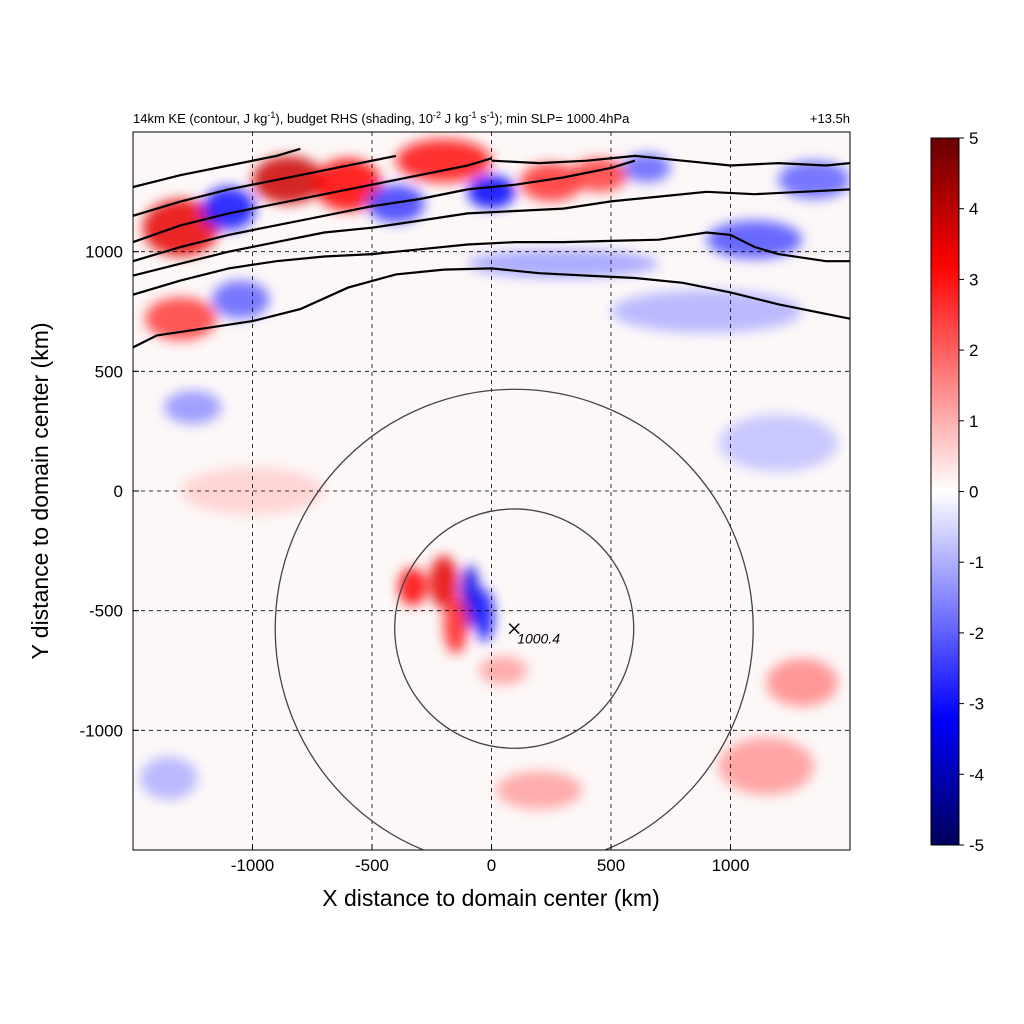 The width and height of the screenshot is (1024, 1024). What do you see at coordinates (945, 491) in the screenshot?
I see `colorbar` at bounding box center [945, 491].